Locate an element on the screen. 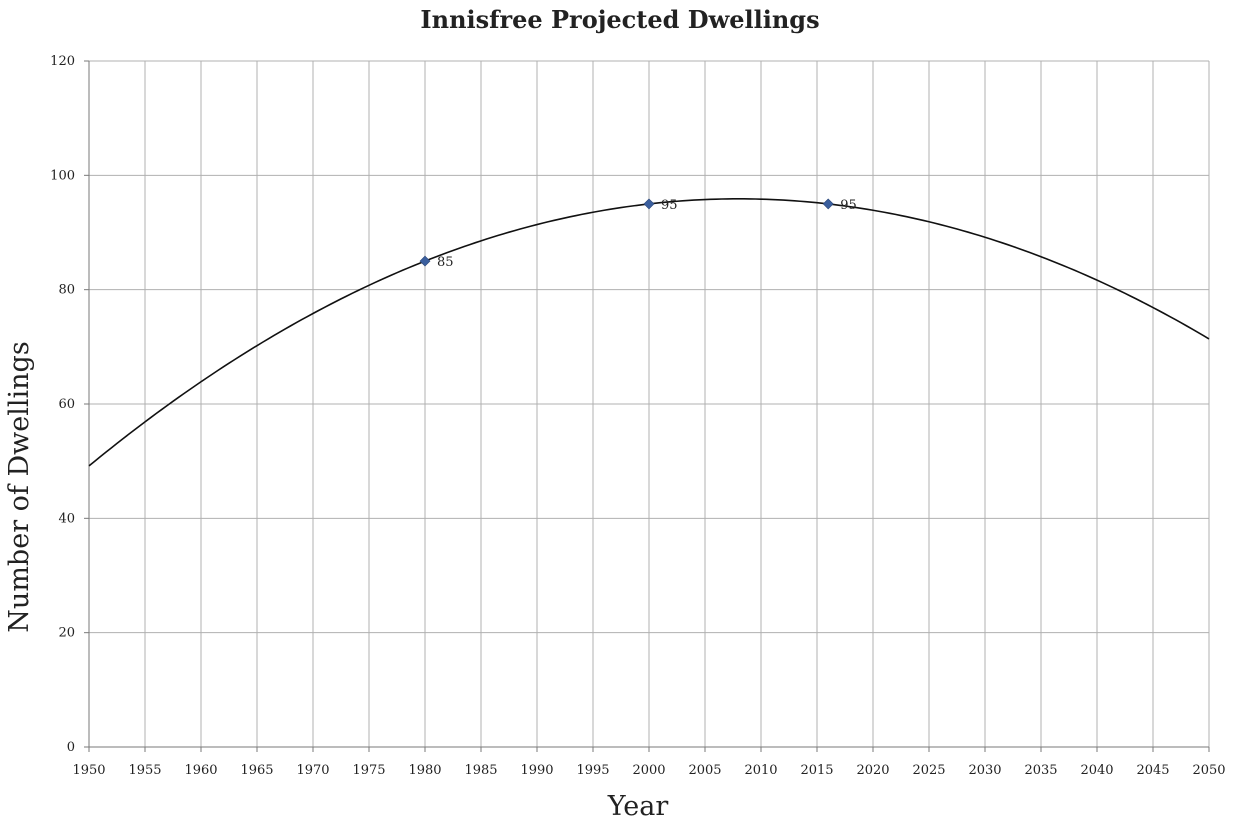  y-tick-label: 120 is located at coordinates (62, 61).